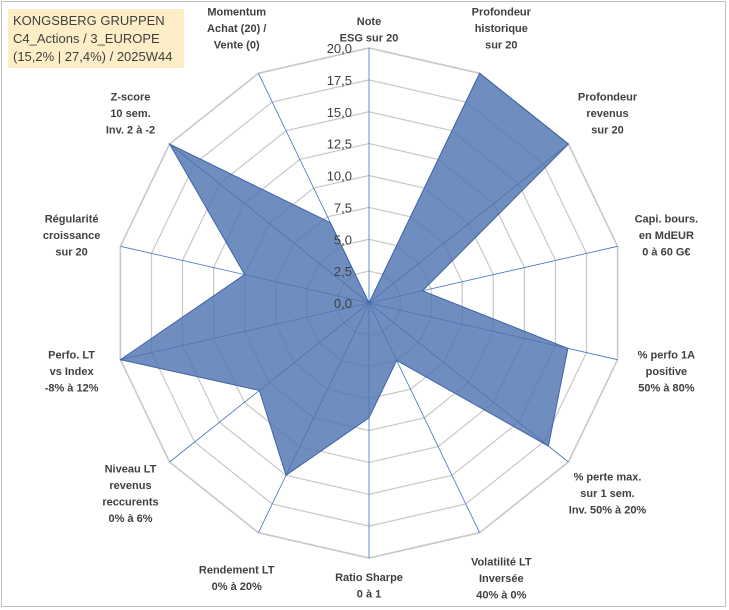 The width and height of the screenshot is (729, 610). What do you see at coordinates (608, 478) in the screenshot?
I see `axis-label: % perte max.` at bounding box center [608, 478].